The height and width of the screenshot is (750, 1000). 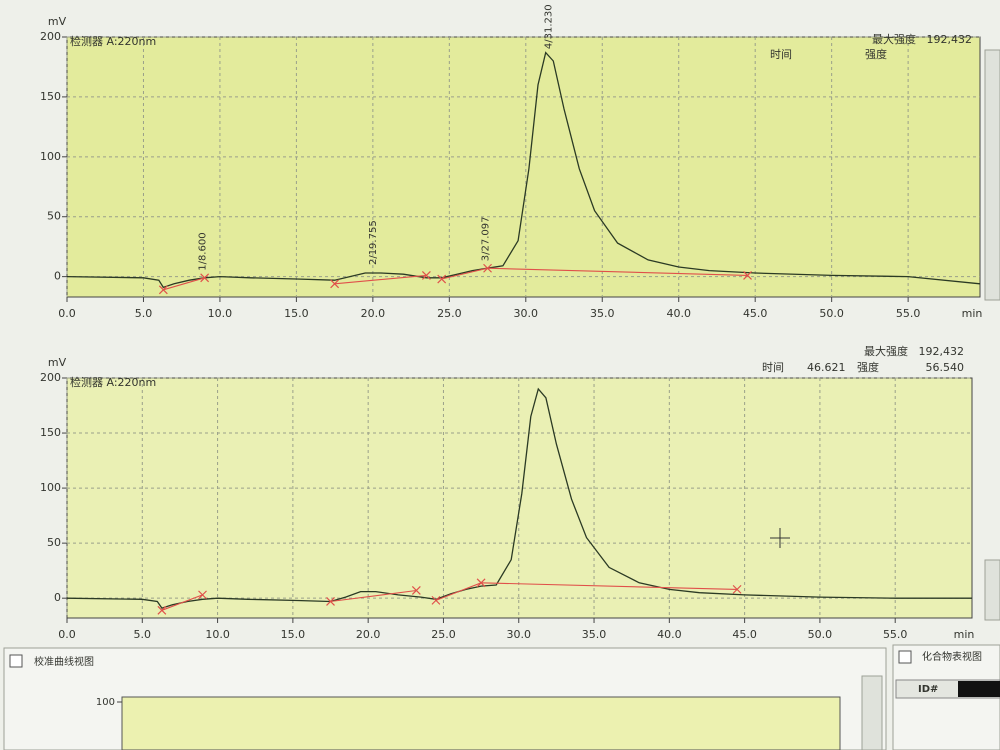 What do you see at coordinates (203, 251) in the screenshot?
I see `peak-label: 1/8.600` at bounding box center [203, 251].